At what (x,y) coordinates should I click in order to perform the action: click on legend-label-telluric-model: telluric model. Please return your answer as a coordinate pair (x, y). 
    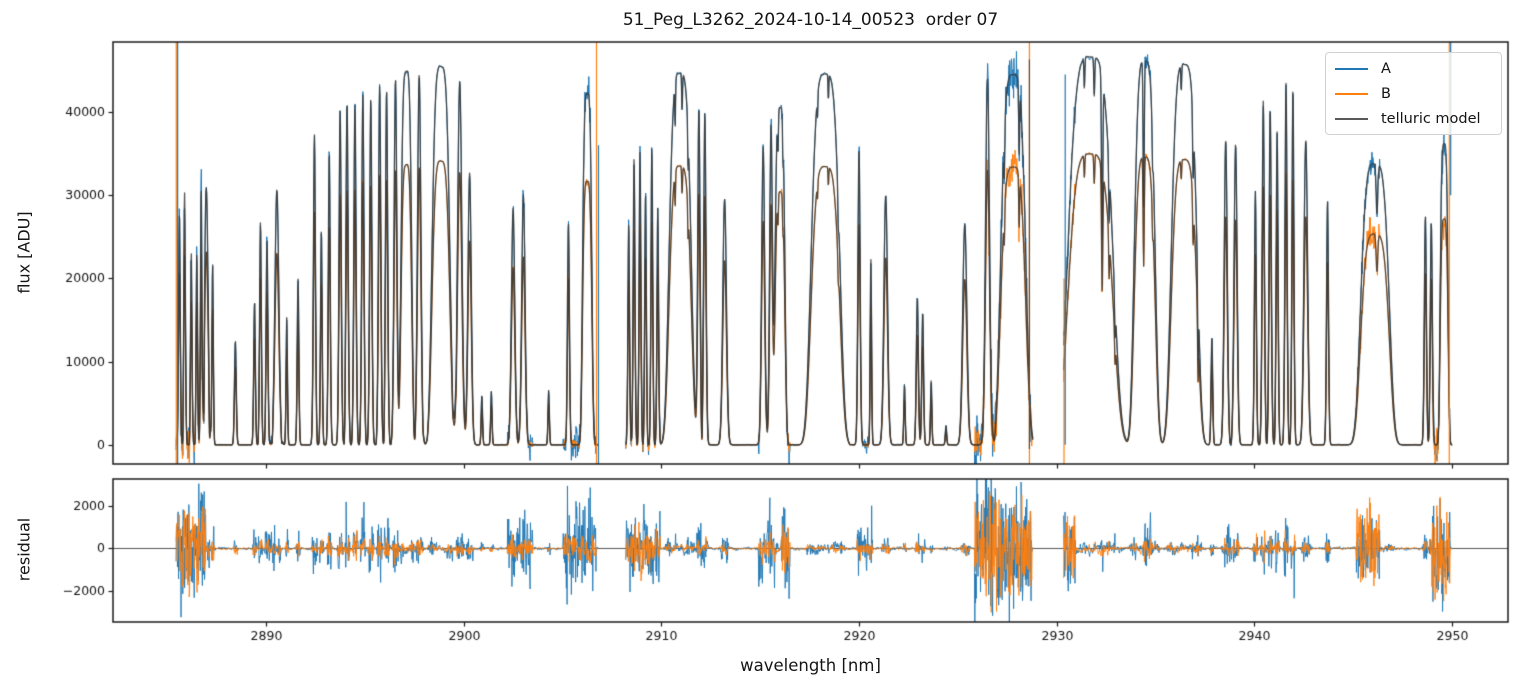
    Looking at the image, I should click on (1431, 118).